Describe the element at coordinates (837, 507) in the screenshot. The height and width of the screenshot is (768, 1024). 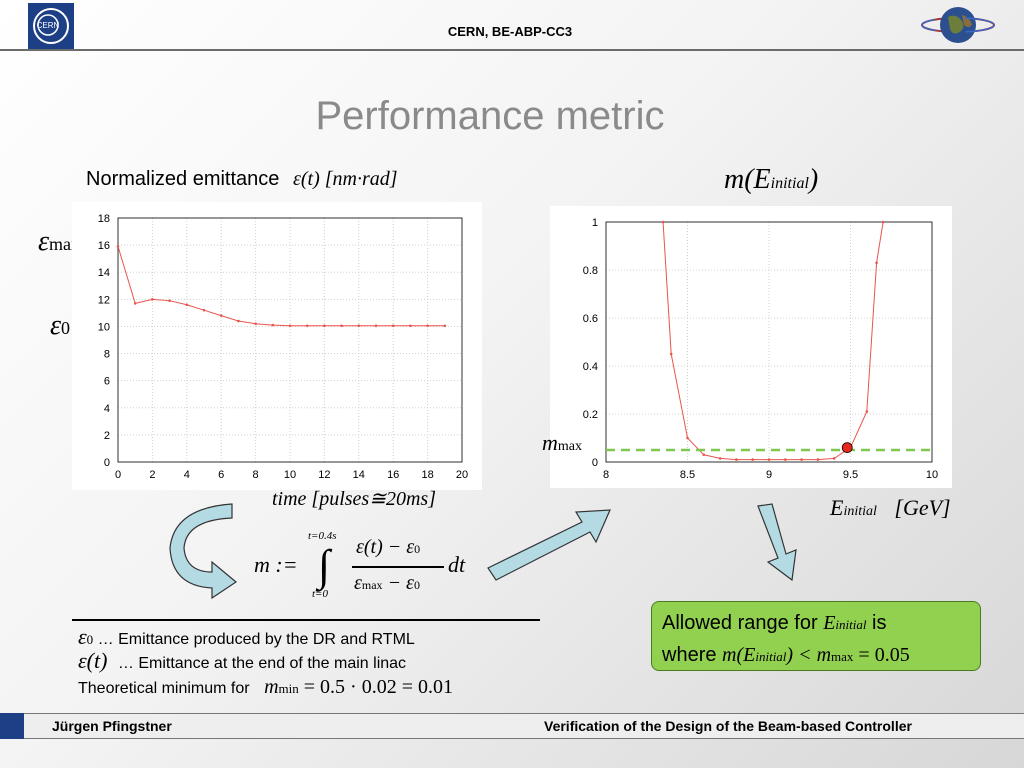
I see `e-initial-symbol: E` at that location.